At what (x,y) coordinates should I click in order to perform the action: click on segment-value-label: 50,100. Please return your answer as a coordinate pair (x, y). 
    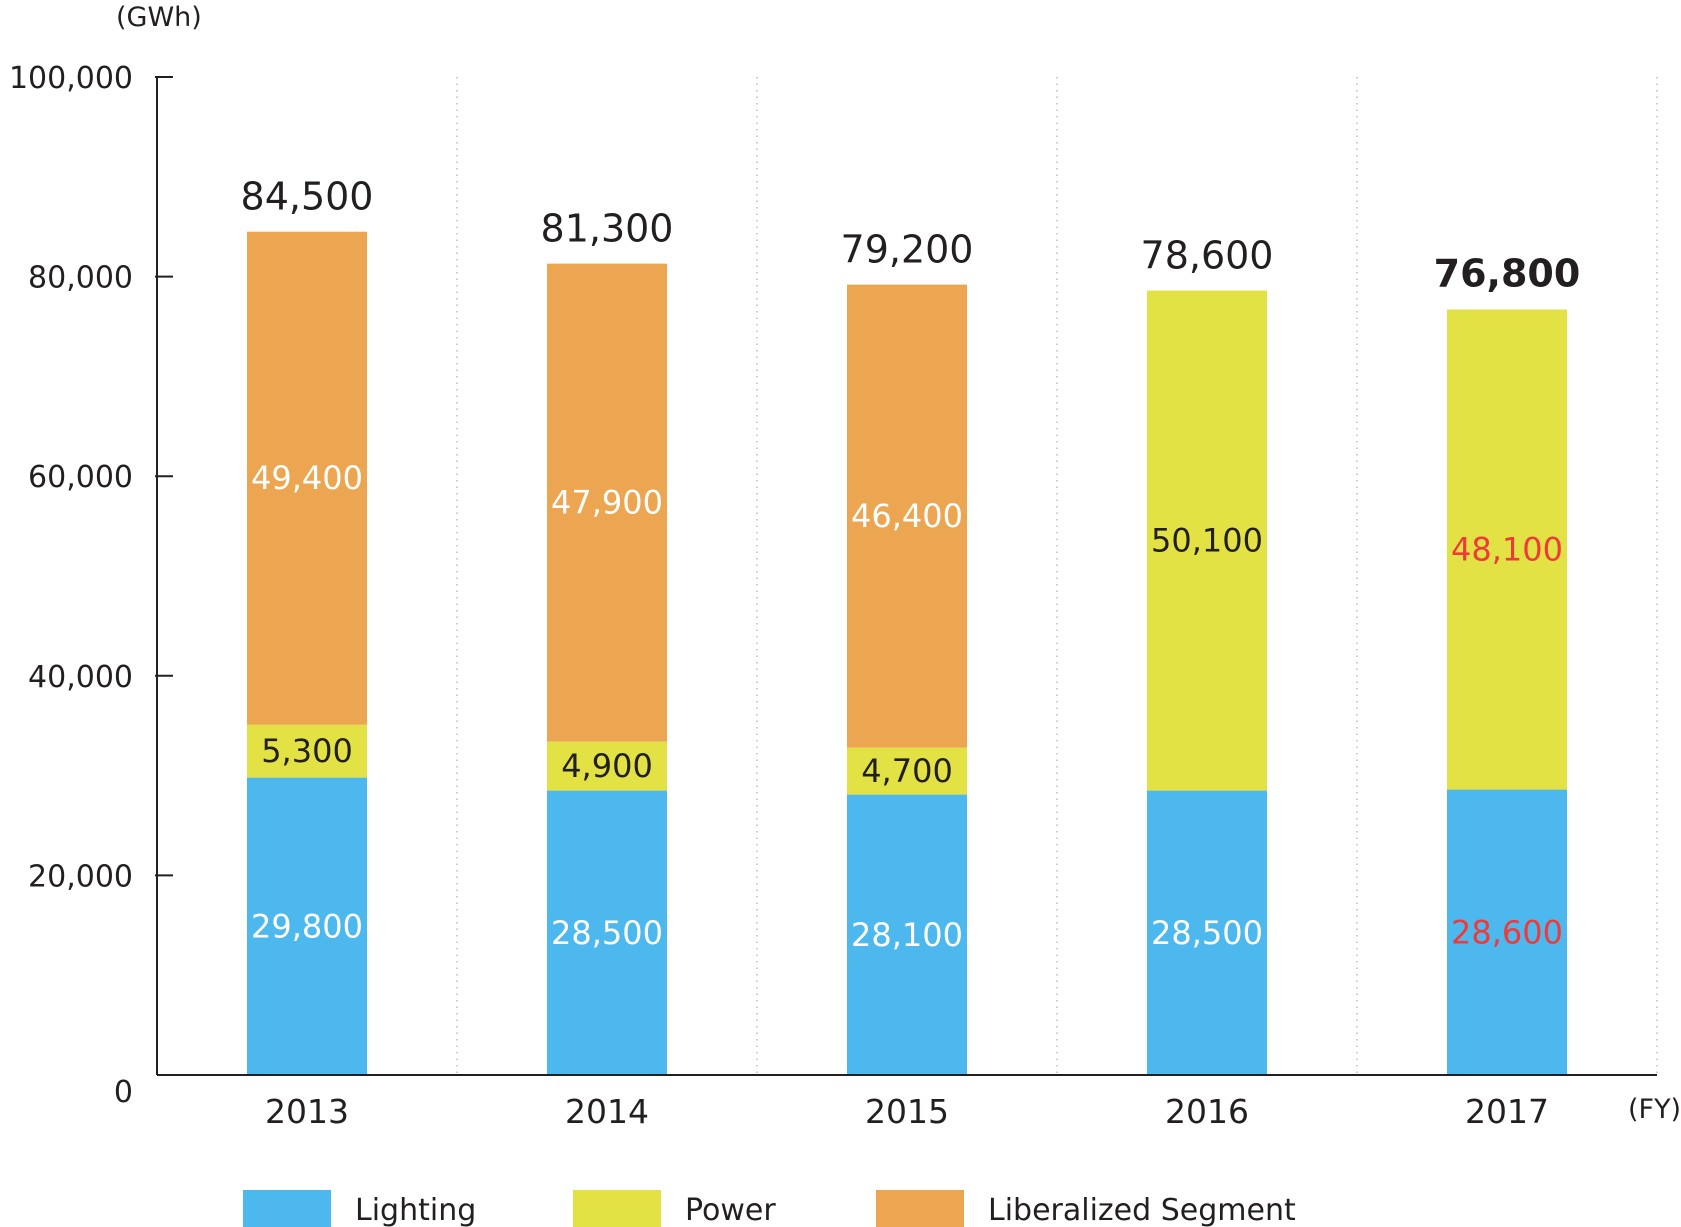
    Looking at the image, I should click on (1207, 541).